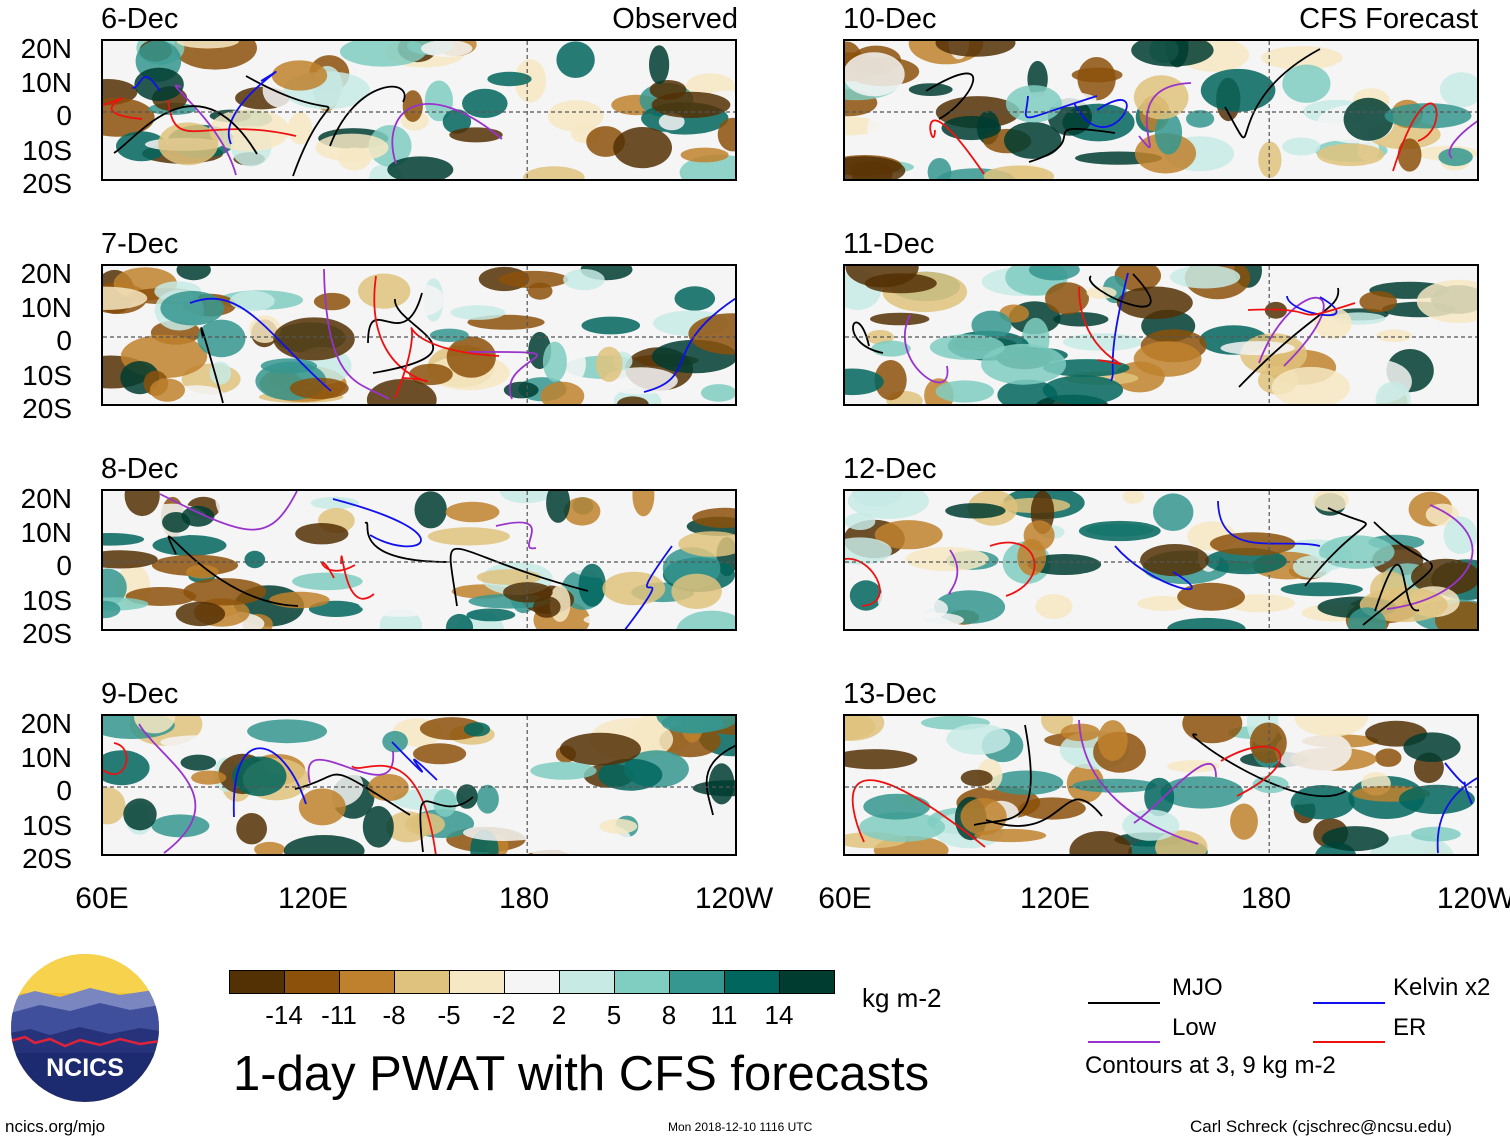 The width and height of the screenshot is (1510, 1142). Describe the element at coordinates (1321, 1126) in the screenshot. I see `footer-author: Carl Schreck (cjschrec@ncsu.edu)` at that location.